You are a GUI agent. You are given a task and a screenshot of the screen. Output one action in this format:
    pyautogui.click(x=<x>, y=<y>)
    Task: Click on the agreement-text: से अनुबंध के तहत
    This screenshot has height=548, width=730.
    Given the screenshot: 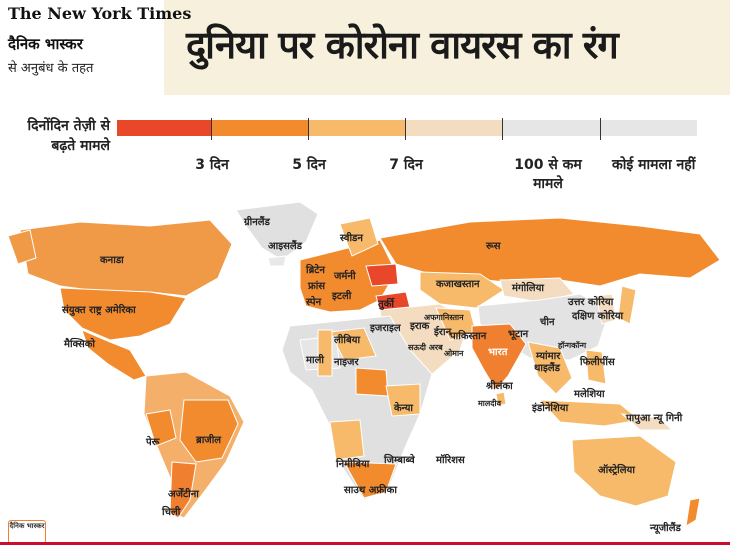 What is the action you would take?
    pyautogui.click(x=51, y=68)
    